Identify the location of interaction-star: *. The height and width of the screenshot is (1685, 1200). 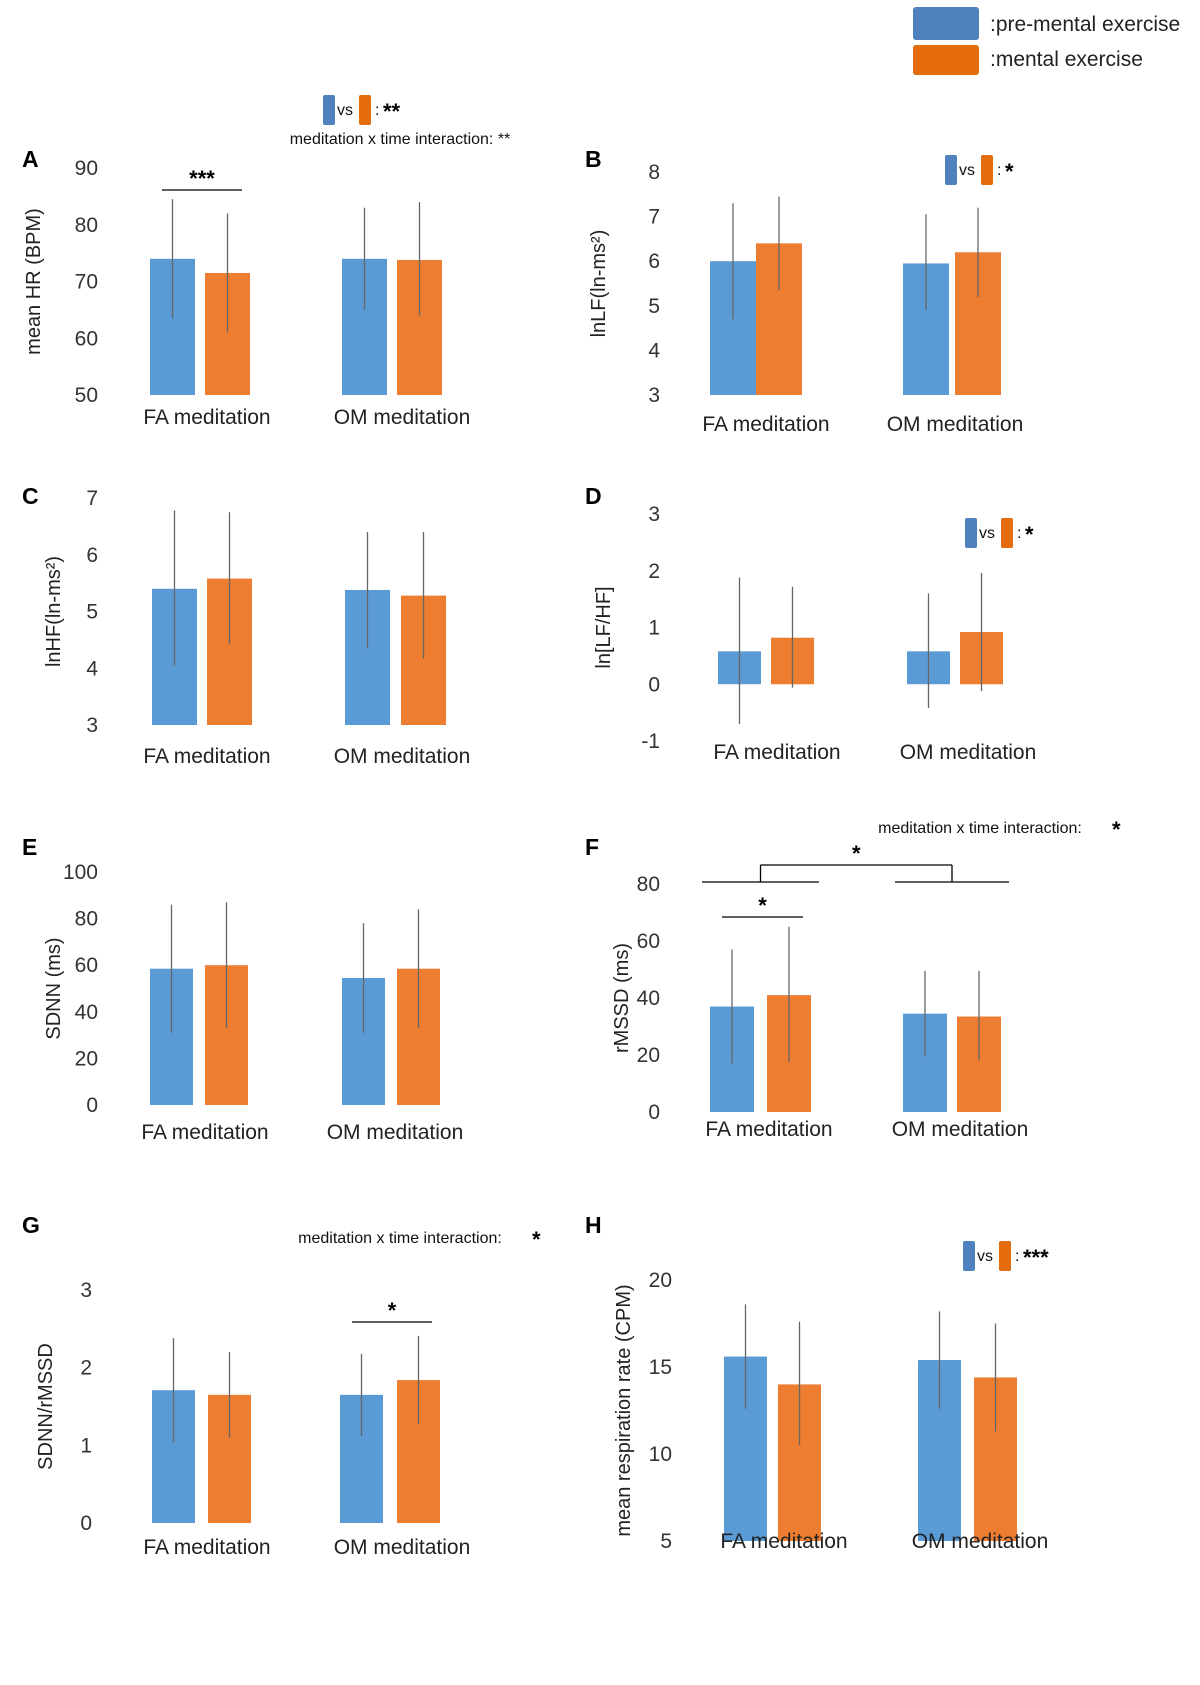
(1116, 829).